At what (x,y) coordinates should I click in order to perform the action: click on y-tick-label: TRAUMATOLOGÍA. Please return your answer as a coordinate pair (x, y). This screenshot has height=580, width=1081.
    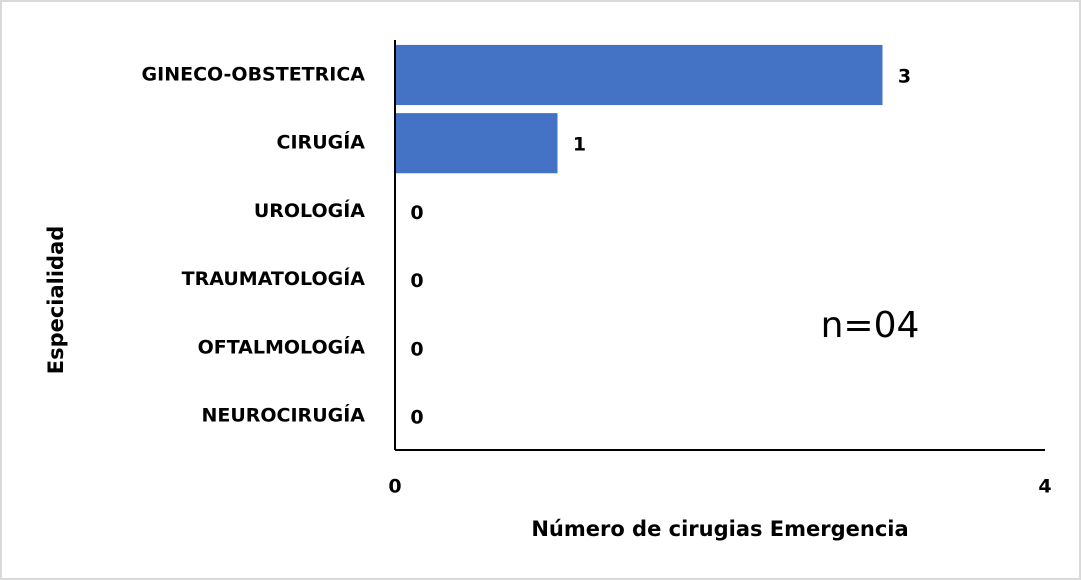
    Looking at the image, I should click on (274, 278).